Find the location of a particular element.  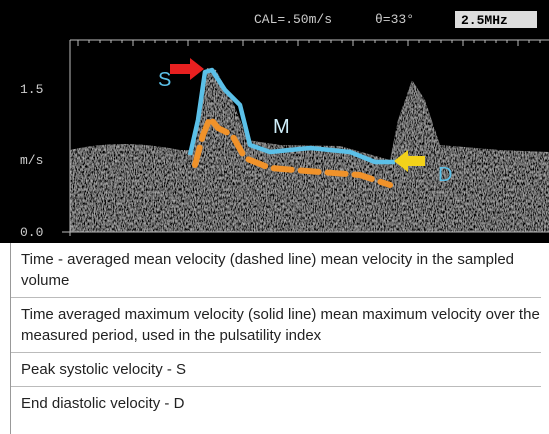

frequency: 2.5MHz is located at coordinates (484, 20).